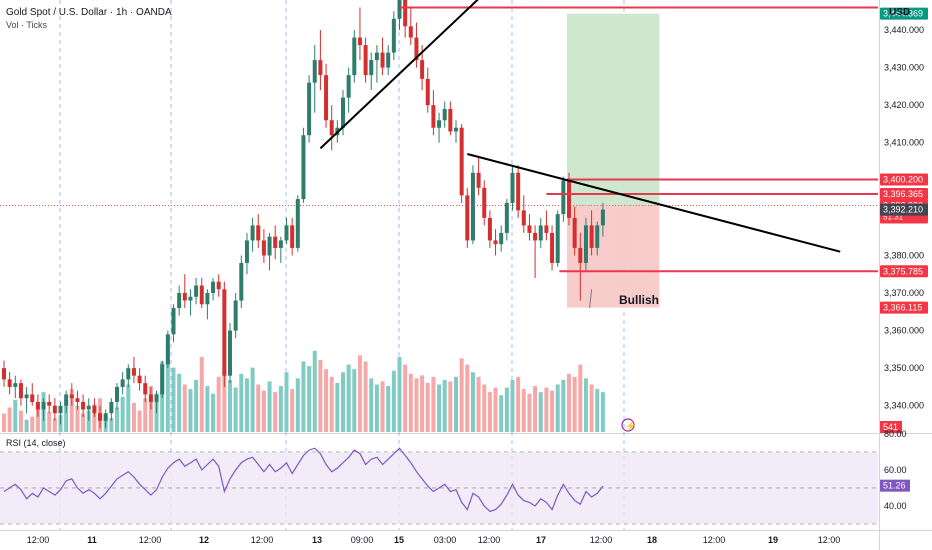  I want to click on time-tick-label: 11, so click(92, 540).